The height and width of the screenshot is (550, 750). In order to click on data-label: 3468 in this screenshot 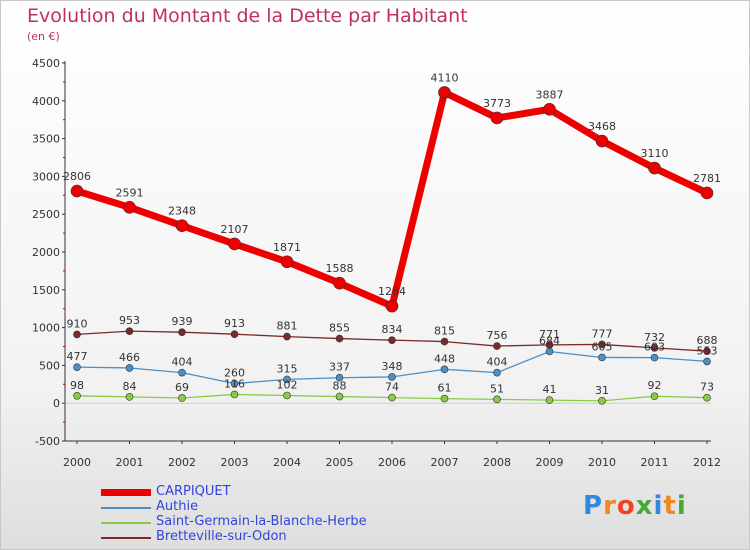, I will do `click(602, 126)`.